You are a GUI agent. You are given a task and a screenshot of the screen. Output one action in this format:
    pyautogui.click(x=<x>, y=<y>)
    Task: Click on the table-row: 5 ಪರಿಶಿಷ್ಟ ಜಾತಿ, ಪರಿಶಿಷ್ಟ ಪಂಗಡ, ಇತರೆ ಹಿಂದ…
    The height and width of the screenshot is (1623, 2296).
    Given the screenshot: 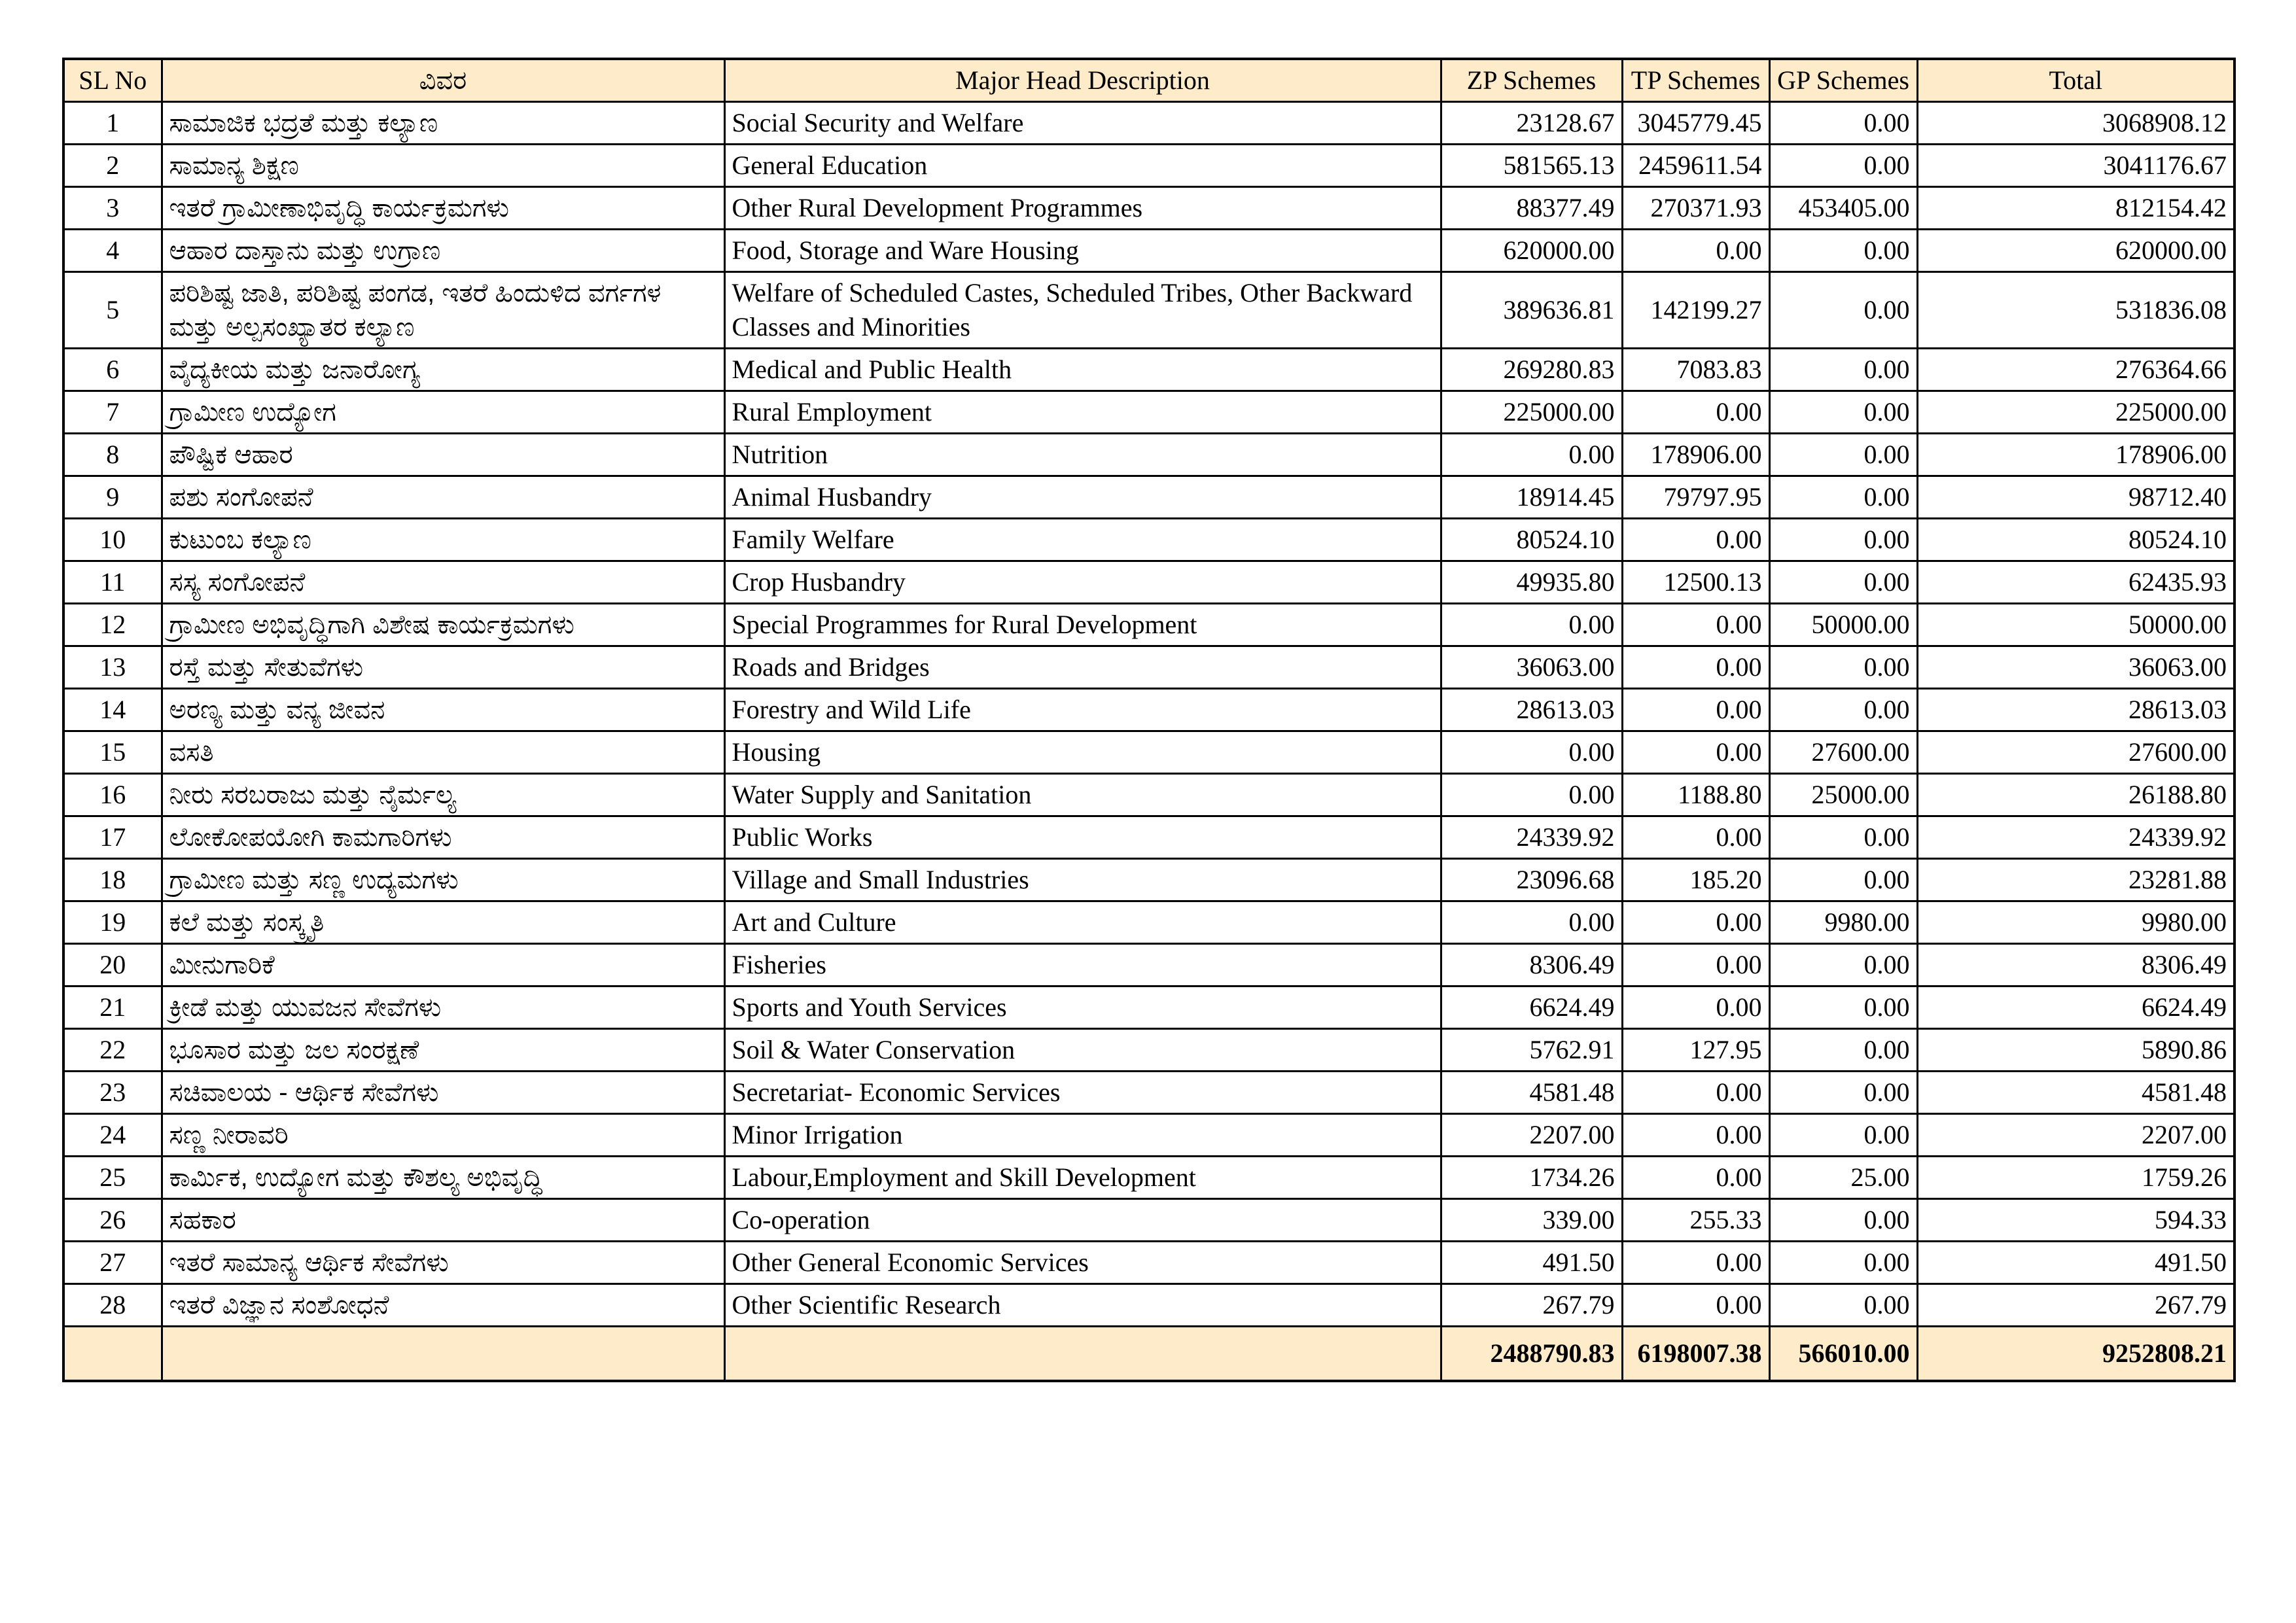 What is the action you would take?
    pyautogui.click(x=1149, y=310)
    